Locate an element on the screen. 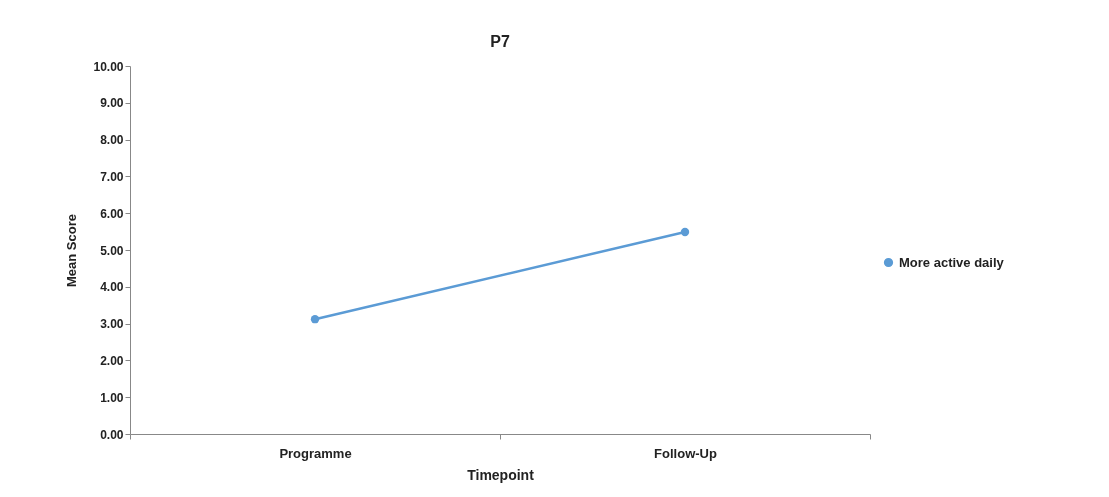 The image size is (1109, 497). y-tick-label: 10.00 is located at coordinates (108, 66).